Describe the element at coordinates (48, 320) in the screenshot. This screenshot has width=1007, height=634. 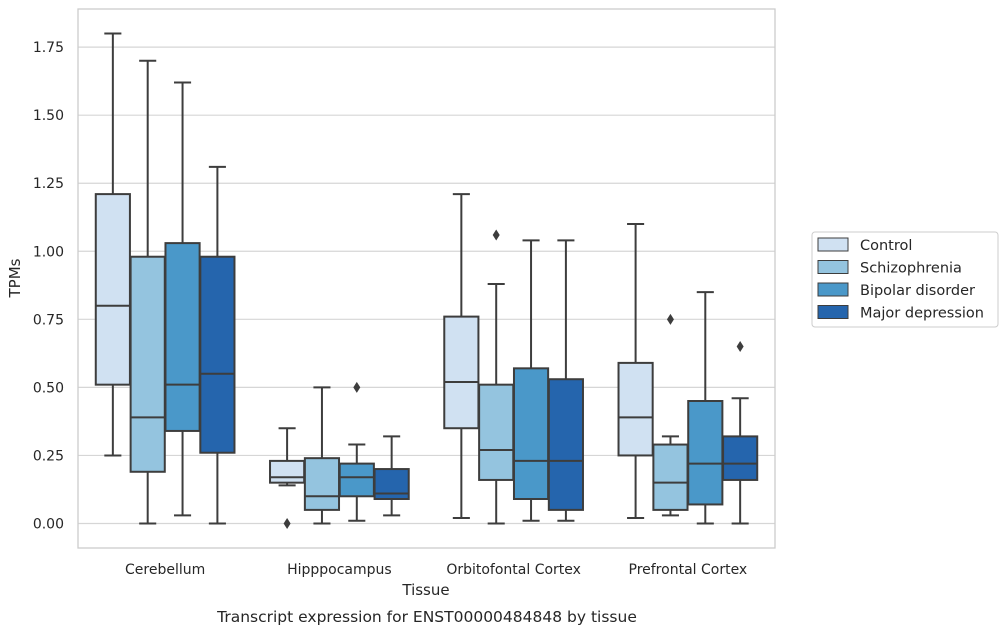
I see `y-tick-label: 0.75` at that location.